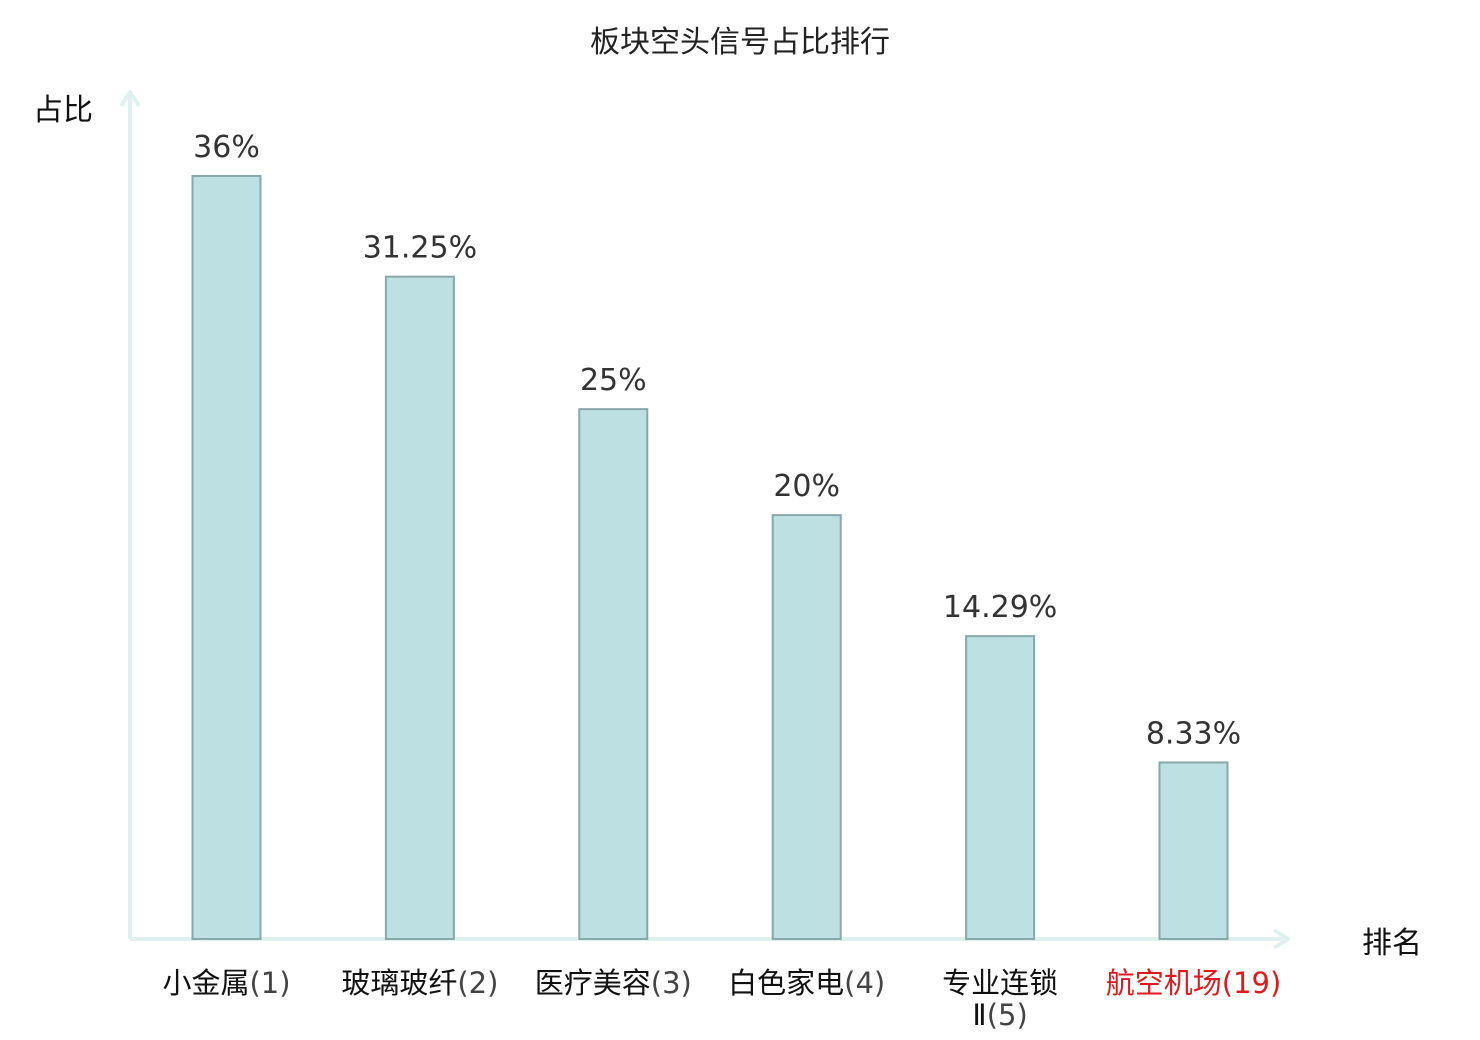 This screenshot has height=1040, width=1480. Describe the element at coordinates (740, 42) in the screenshot. I see `chart-title: 板块空头信号占比排行` at that location.